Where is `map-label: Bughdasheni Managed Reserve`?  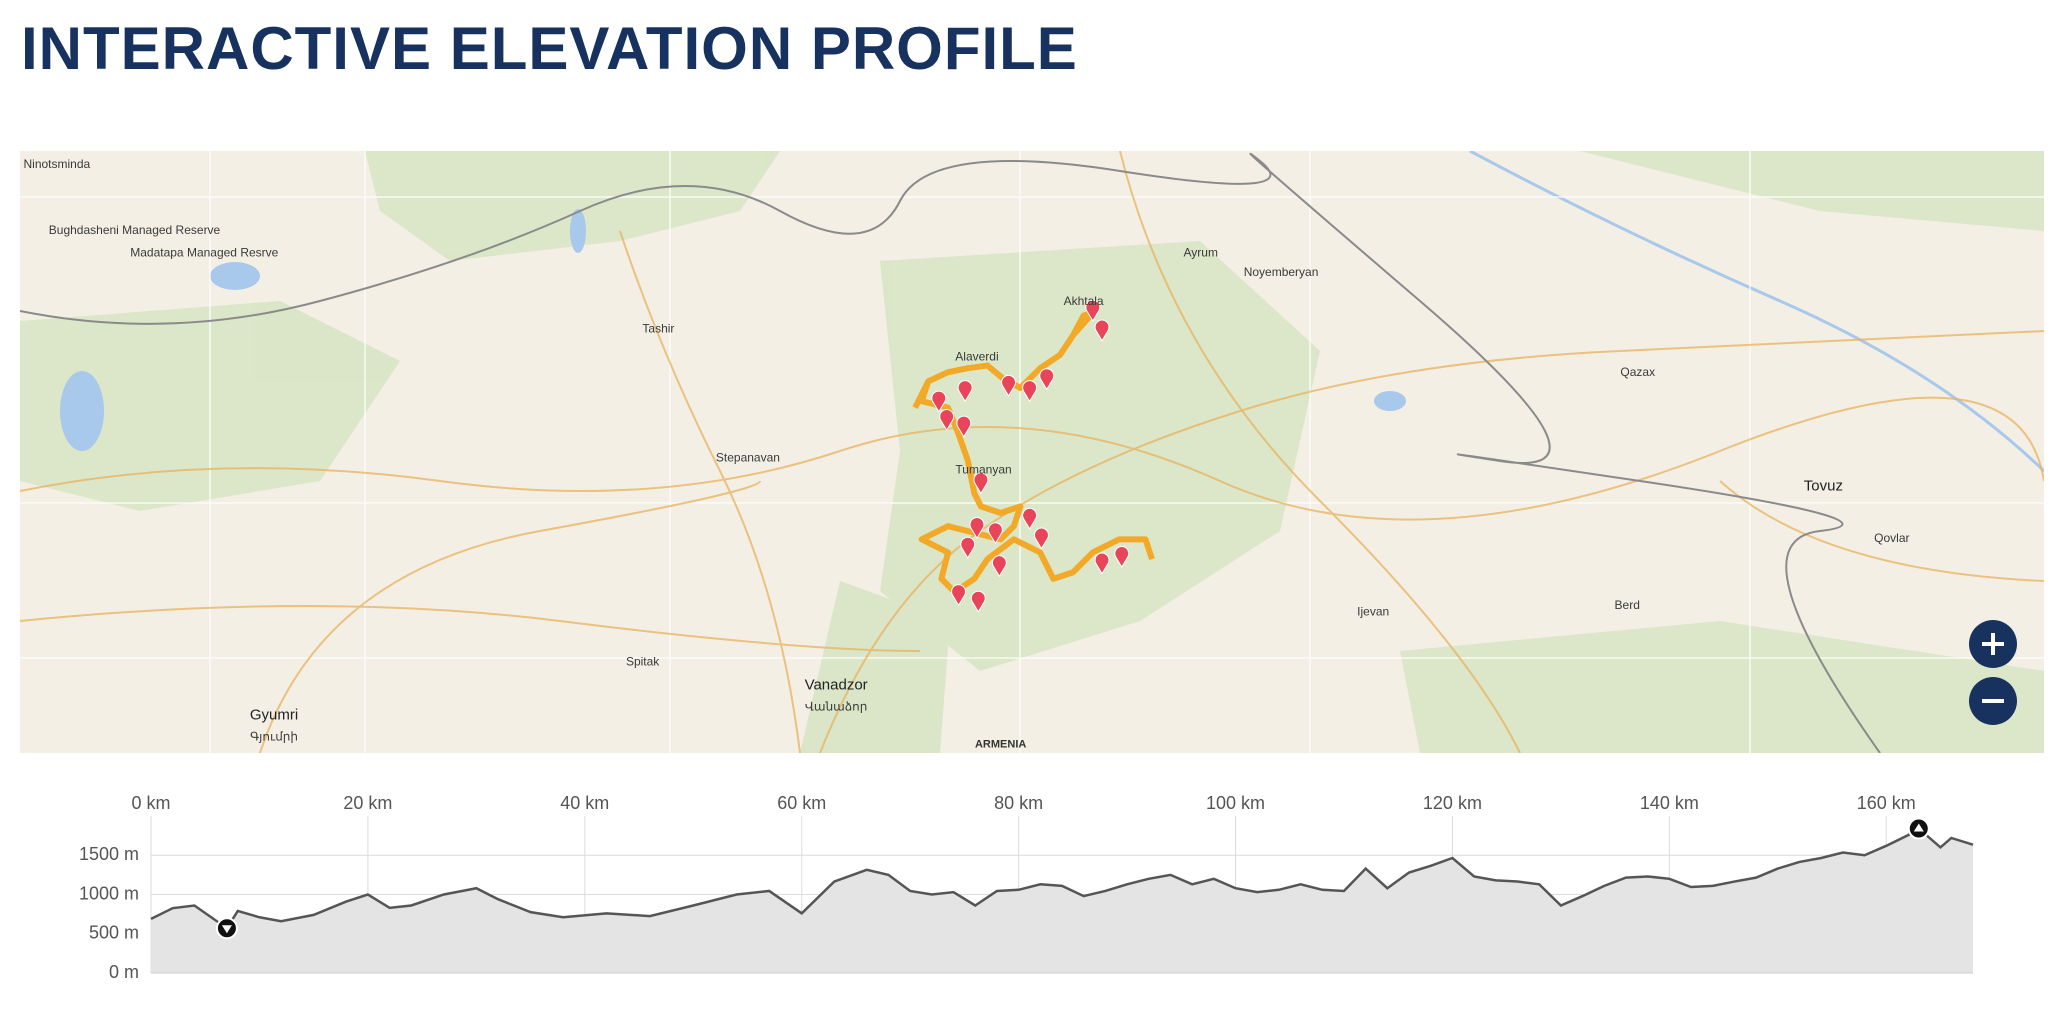
map-label: Bughdasheni Managed Reserve is located at coordinates (135, 230).